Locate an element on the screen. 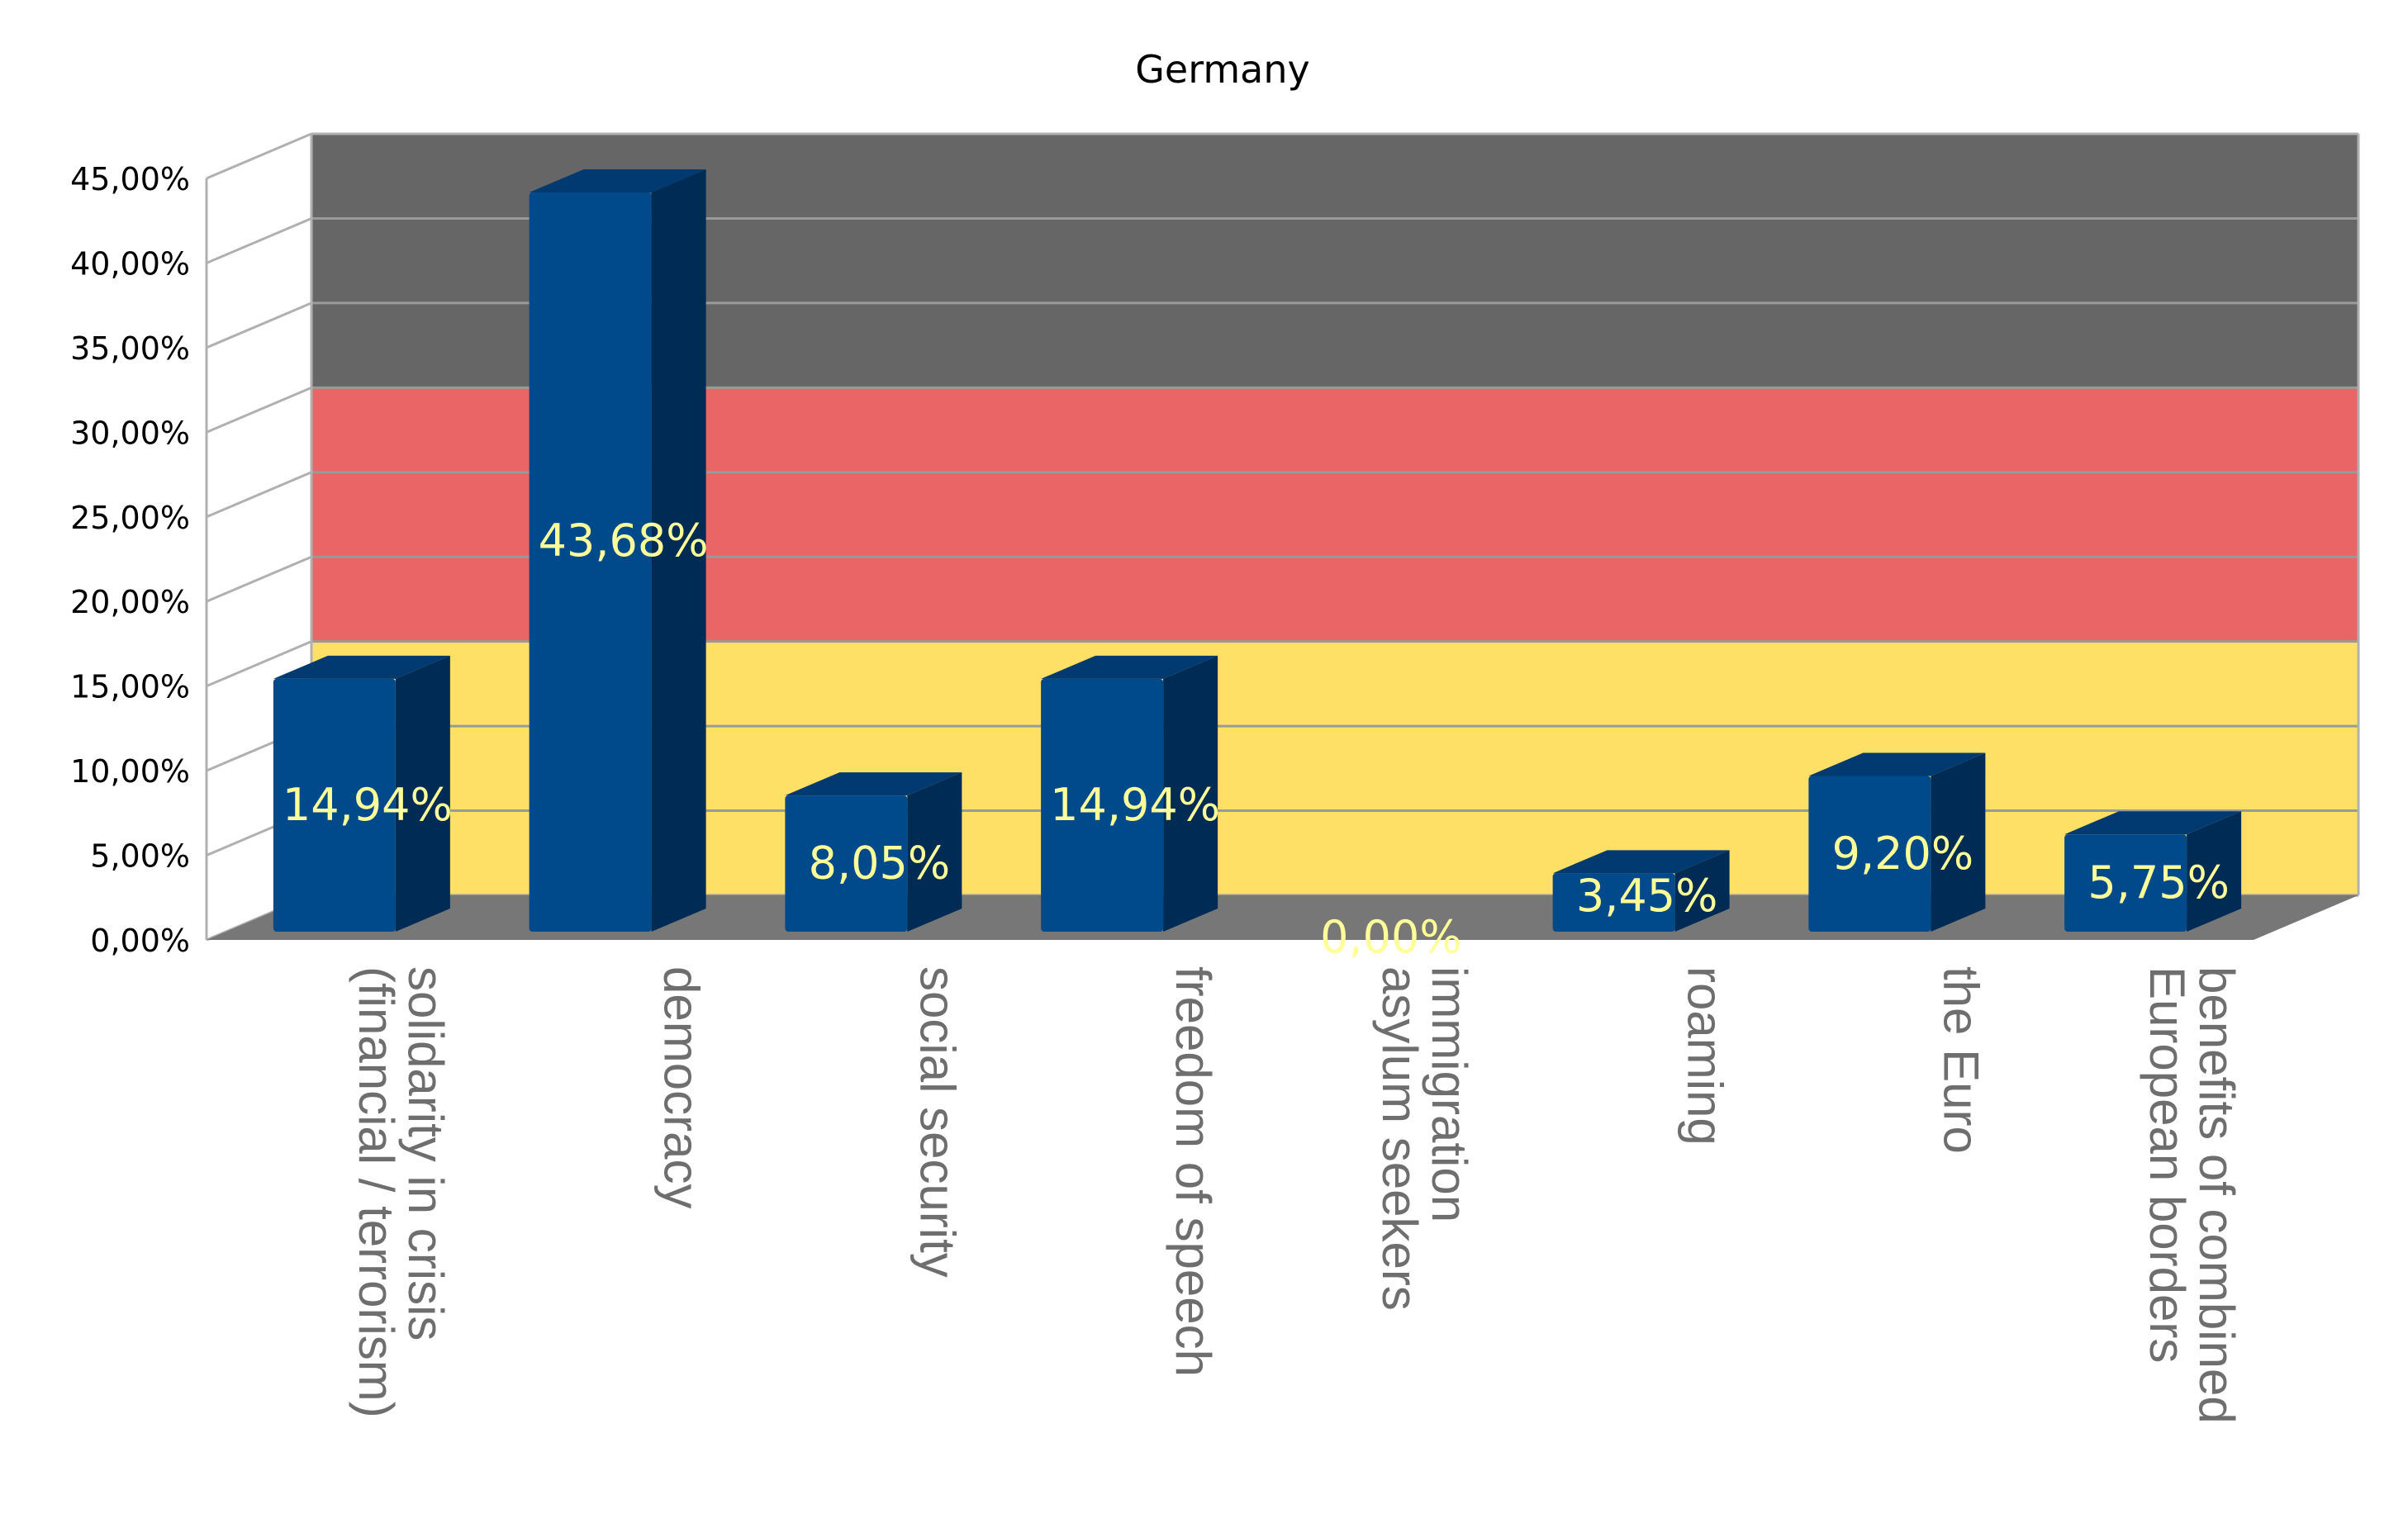  y-tick-label: 20,00% is located at coordinates (130, 602).